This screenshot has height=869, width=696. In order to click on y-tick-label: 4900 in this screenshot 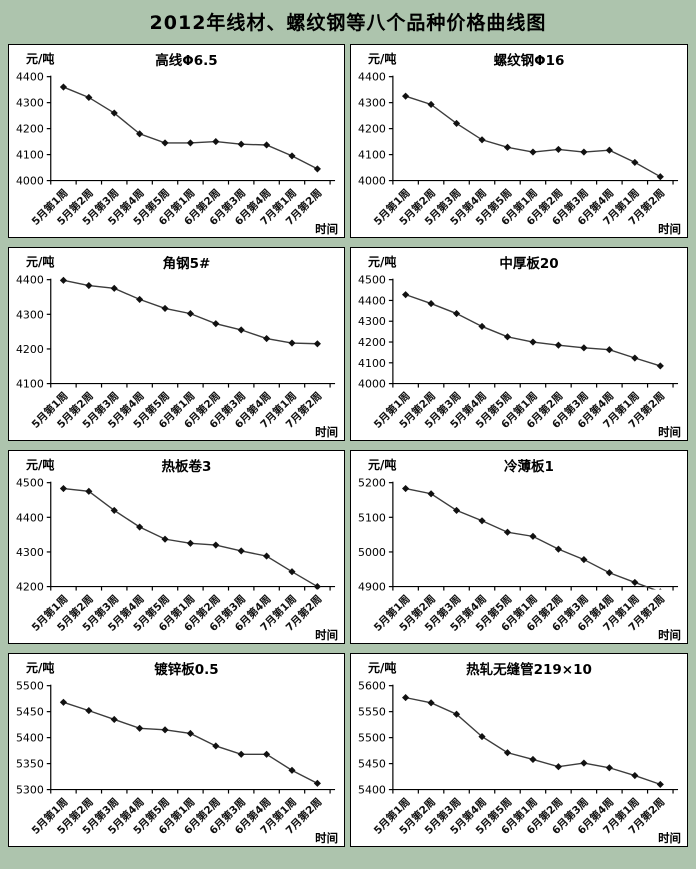, I will do `click(372, 587)`.